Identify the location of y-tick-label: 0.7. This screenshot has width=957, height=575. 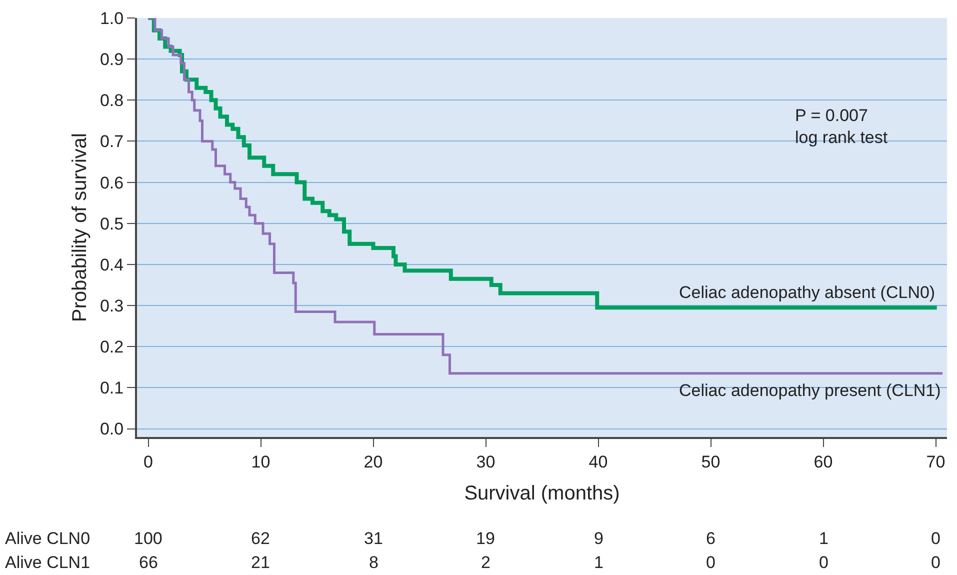
(112, 142).